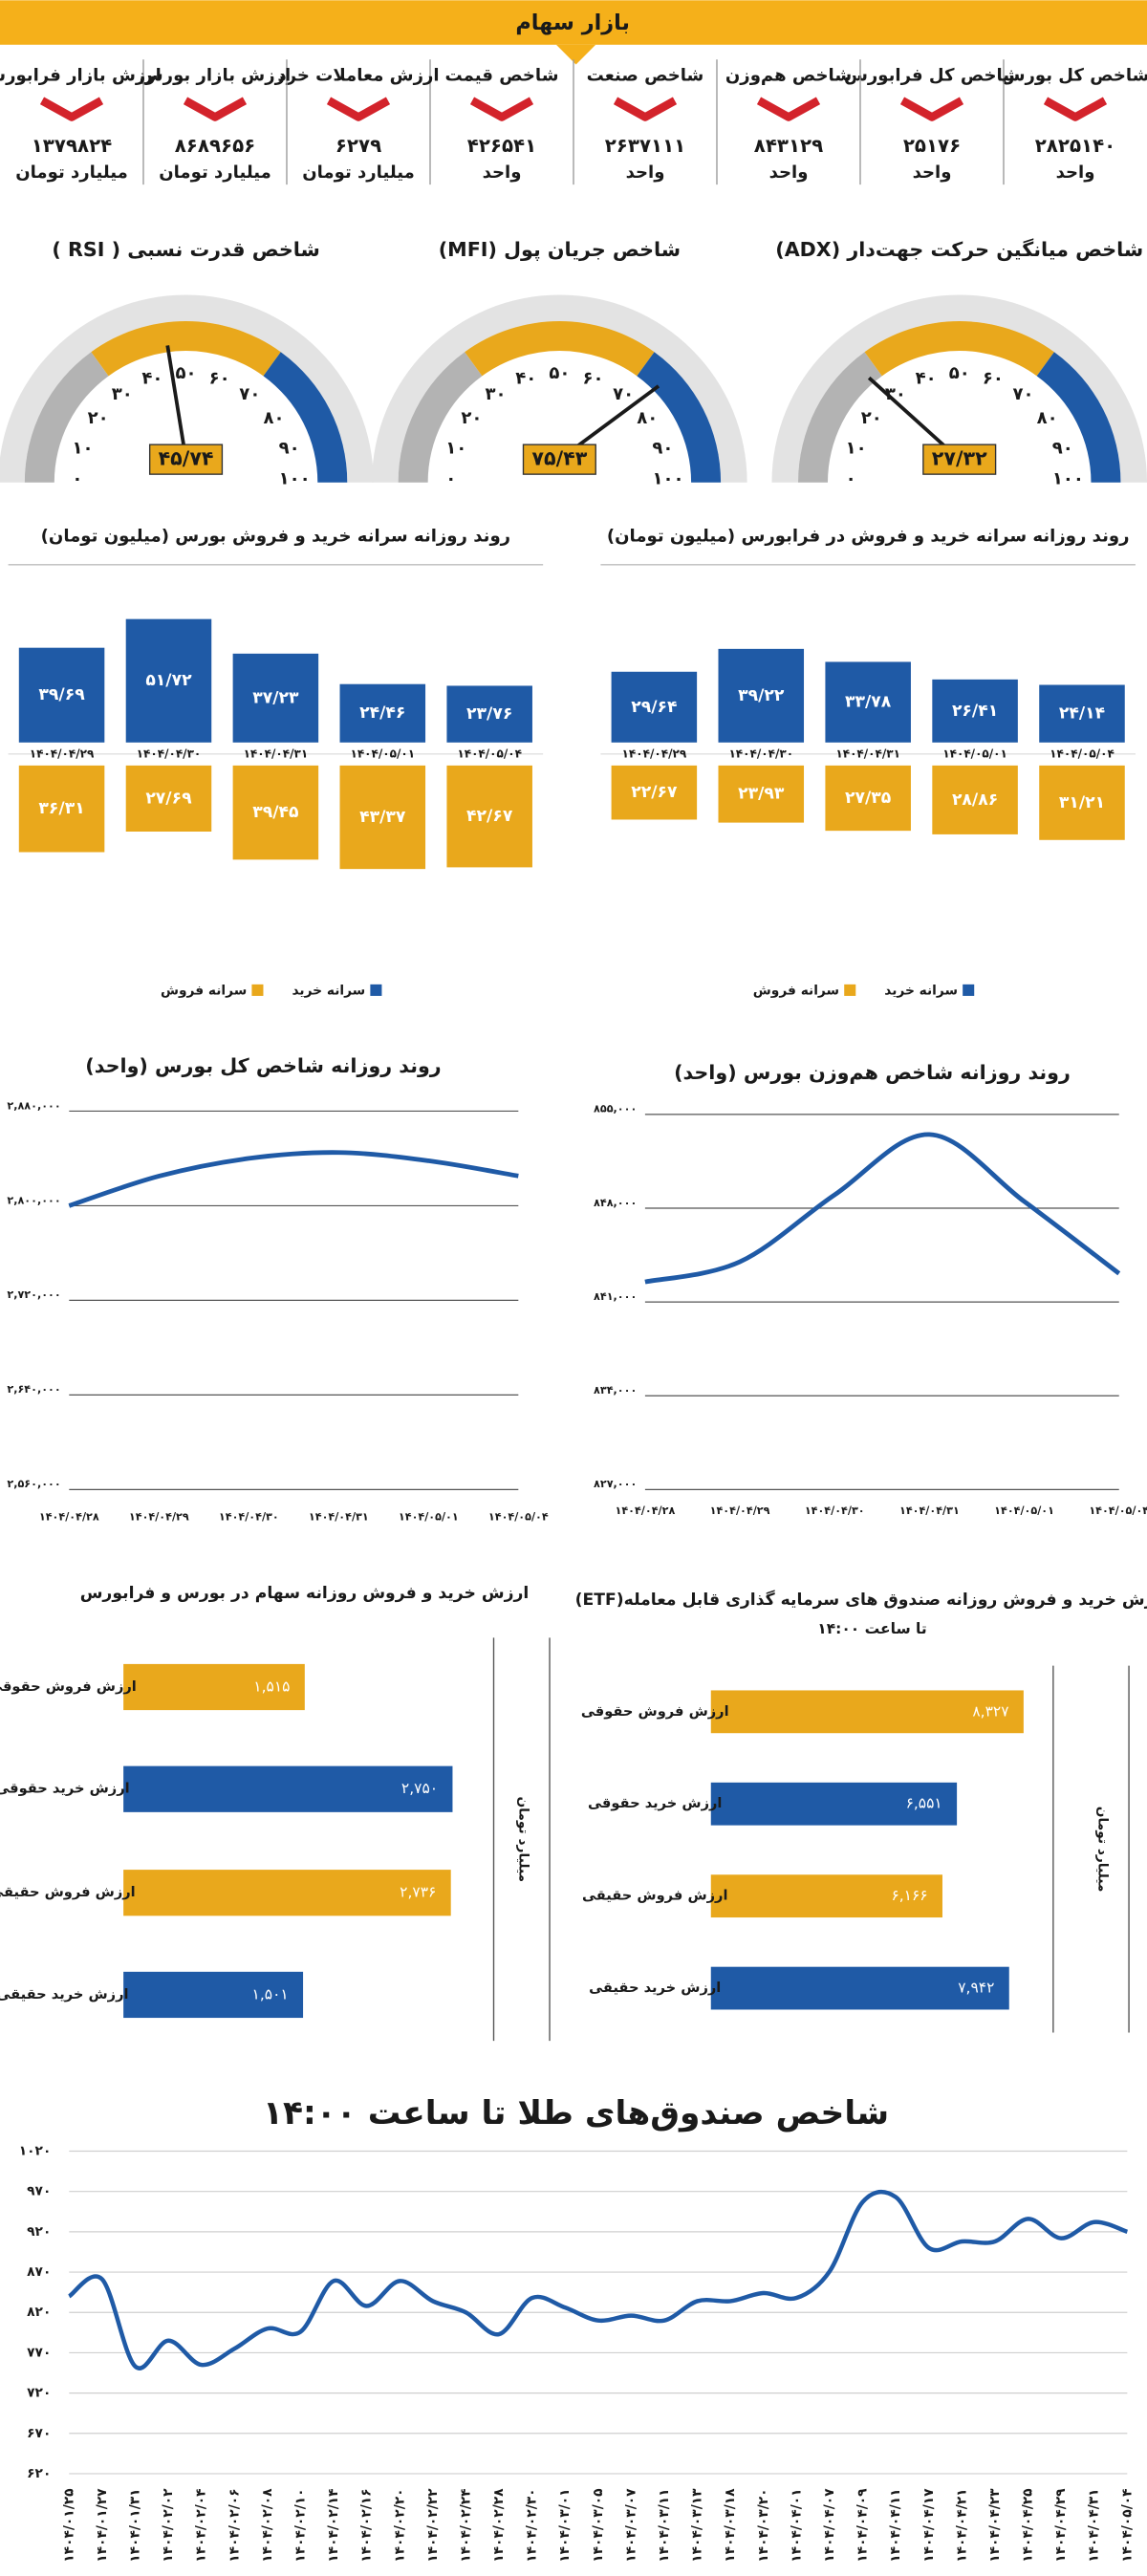 The image size is (1147, 2576). I want to click on gauge-tick-label: ۲۰, so click(98, 418).